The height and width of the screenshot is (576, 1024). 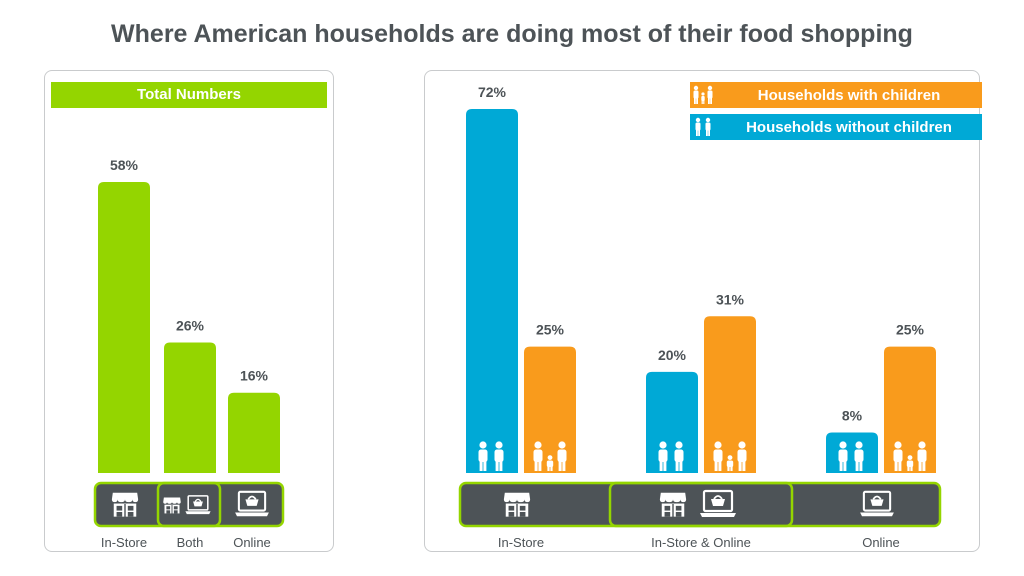 I want to click on bar-households-with-children-in-store-and-online, so click(x=730, y=394).